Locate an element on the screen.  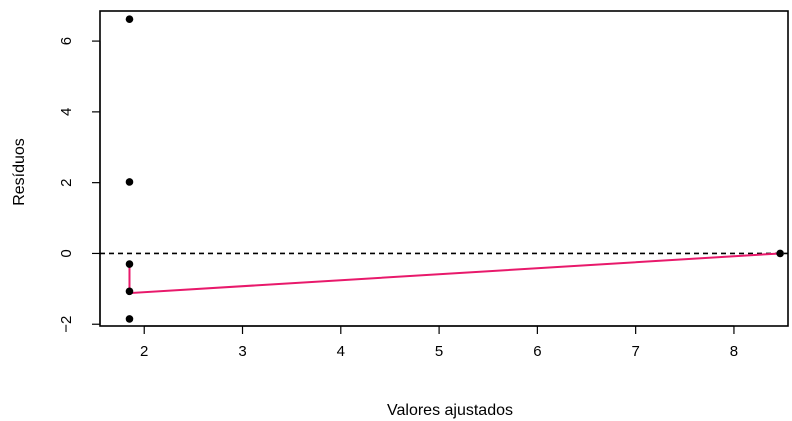
x-tick-label-3: 3 is located at coordinates (242, 351).